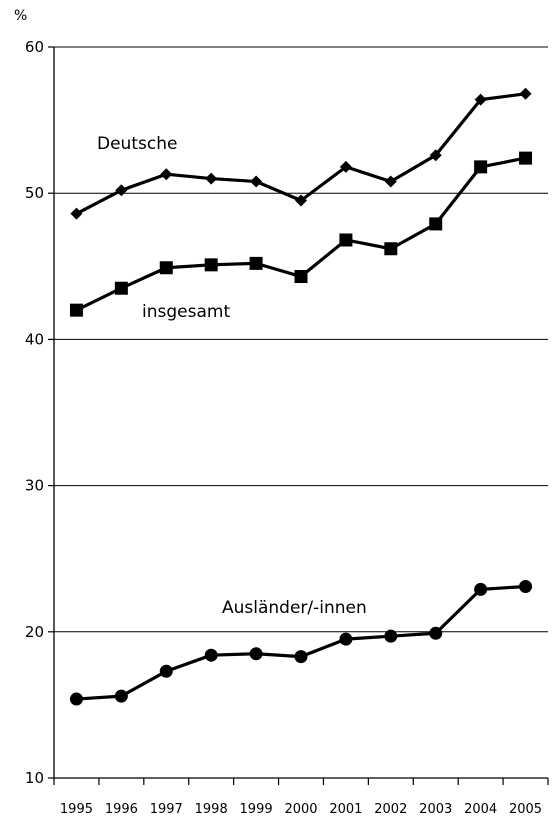 The height and width of the screenshot is (823, 555). Describe the element at coordinates (121, 288) in the screenshot. I see `data-point-1-1996` at that location.